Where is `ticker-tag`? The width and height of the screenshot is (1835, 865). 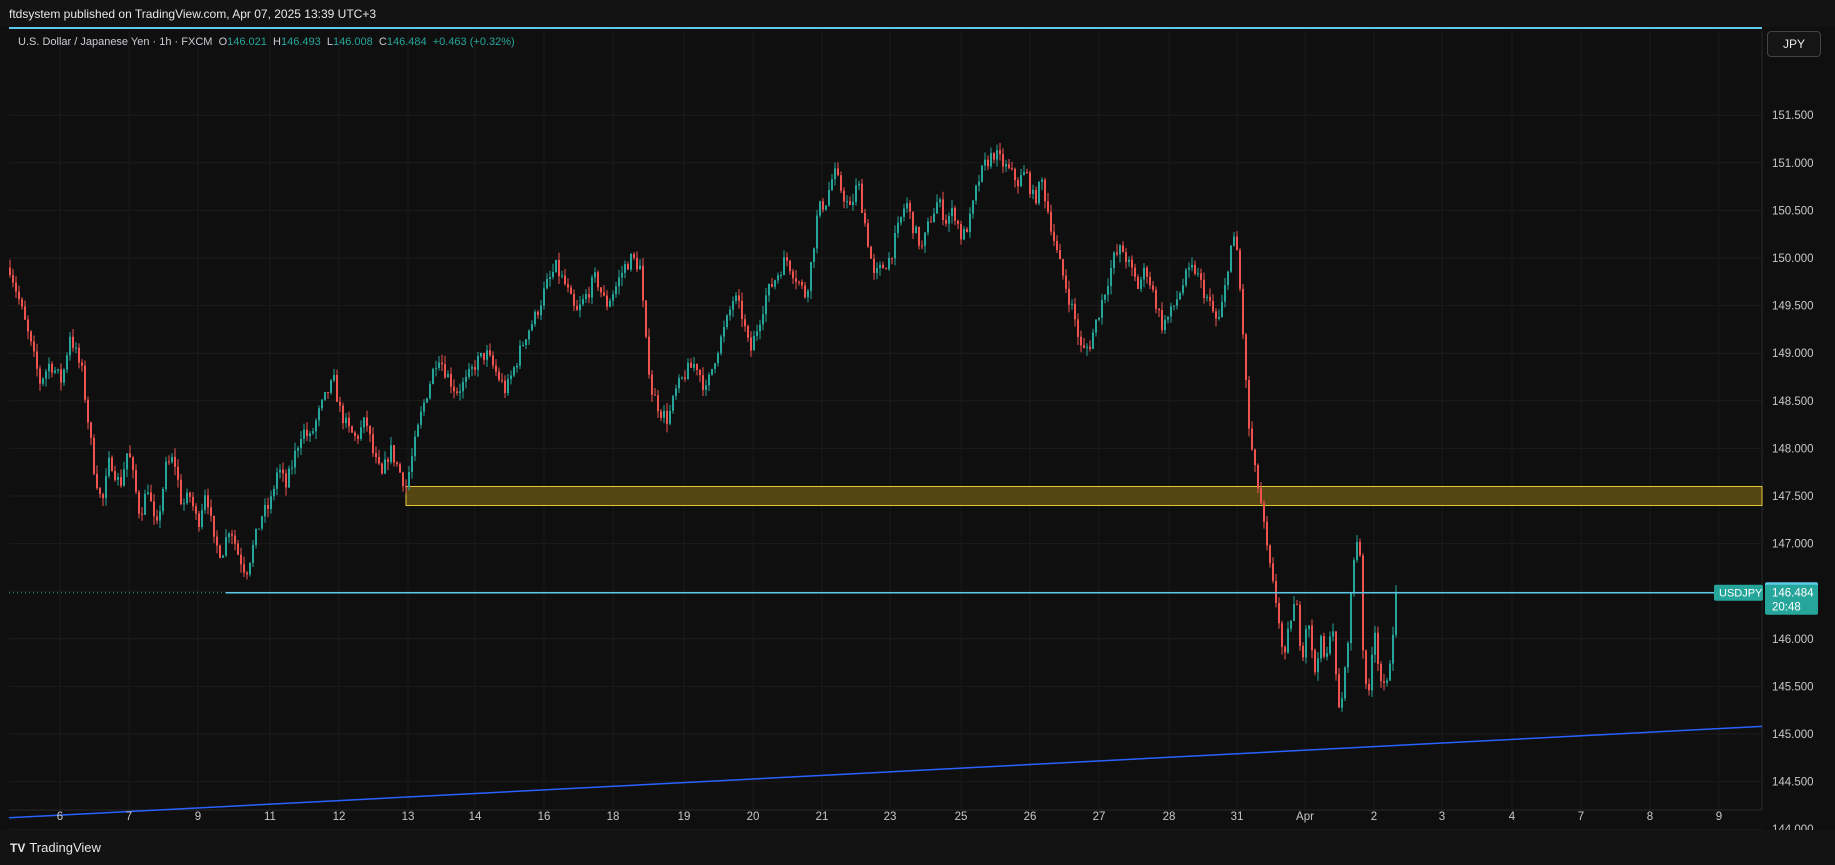 ticker-tag is located at coordinates (1738, 592).